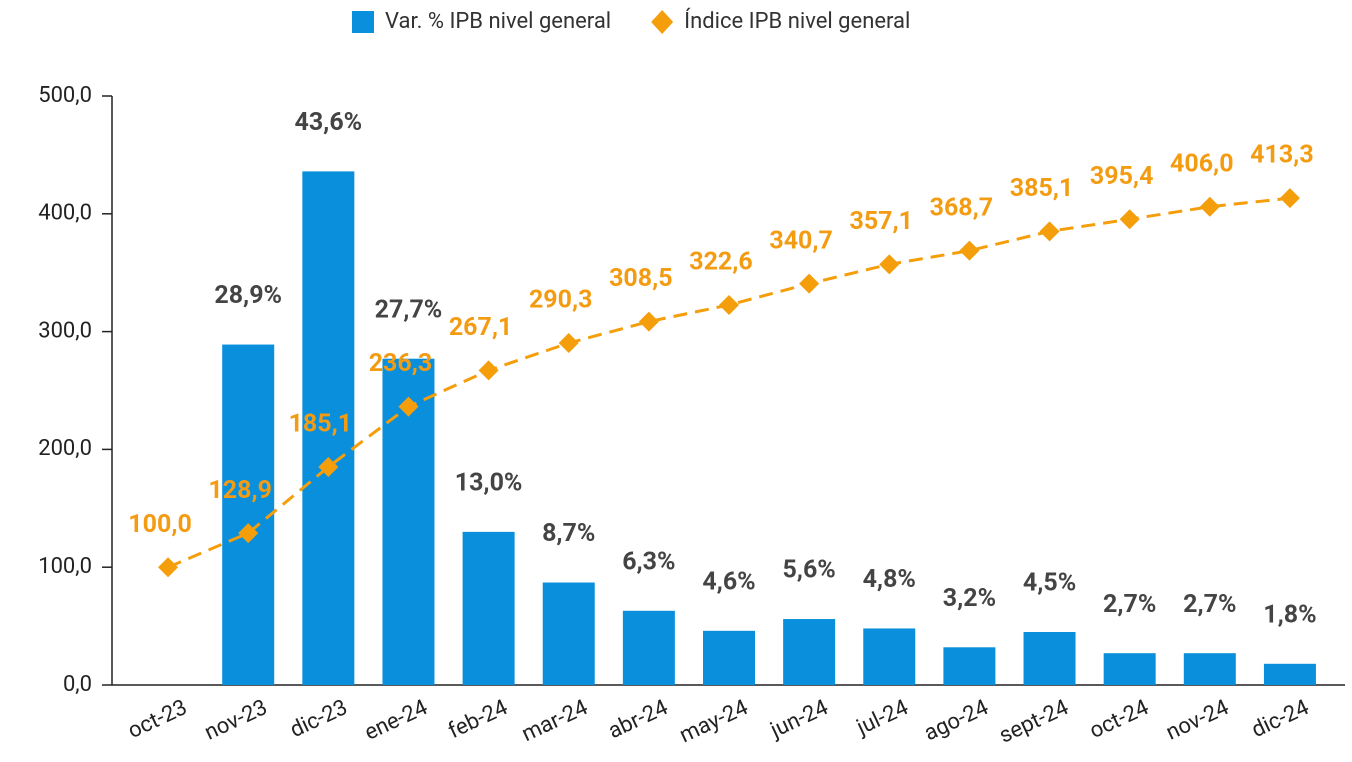 The height and width of the screenshot is (762, 1352). Describe the element at coordinates (714, 721) in the screenshot. I see `x-tick-label: may-24` at that location.